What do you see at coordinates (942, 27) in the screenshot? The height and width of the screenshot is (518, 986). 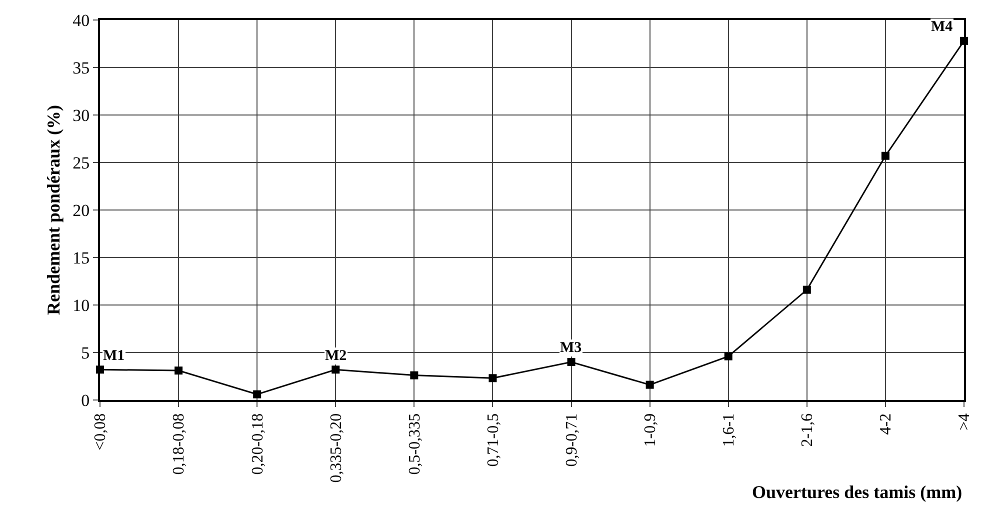 I see `annotation: M4` at bounding box center [942, 27].